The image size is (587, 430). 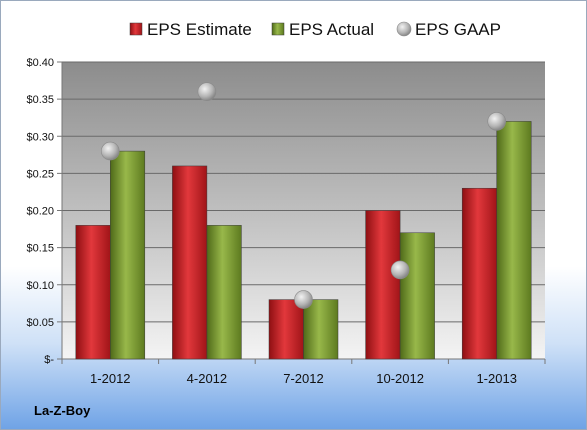 What do you see at coordinates (458, 29) in the screenshot?
I see `legend-label-eps-gaap: EPS GAAP` at bounding box center [458, 29].